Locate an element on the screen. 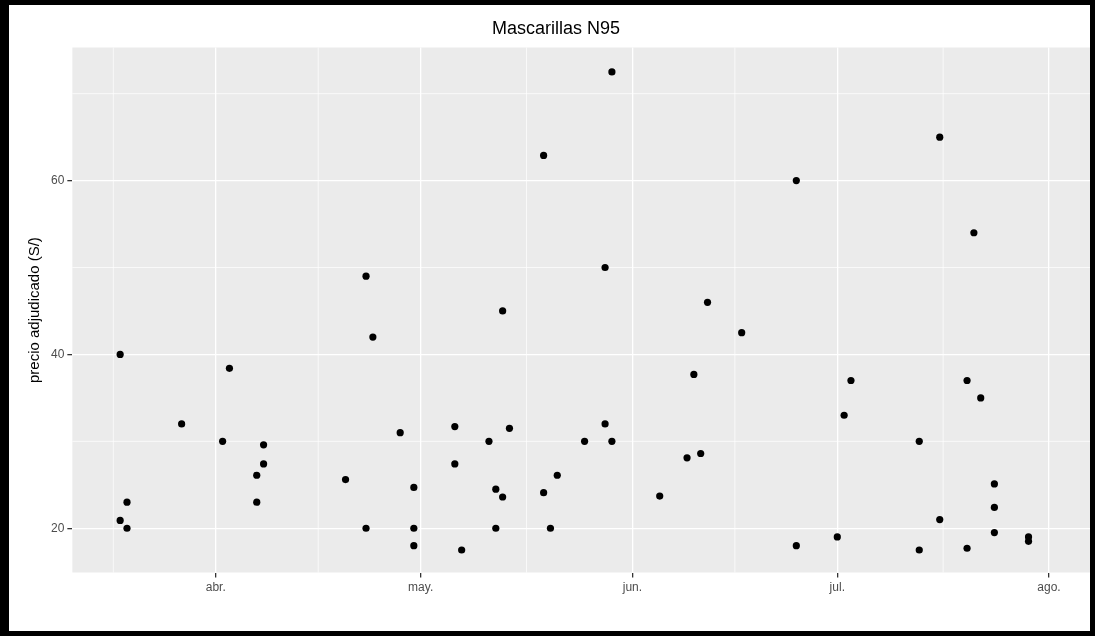  x-tick-label: jun. is located at coordinates (632, 587).